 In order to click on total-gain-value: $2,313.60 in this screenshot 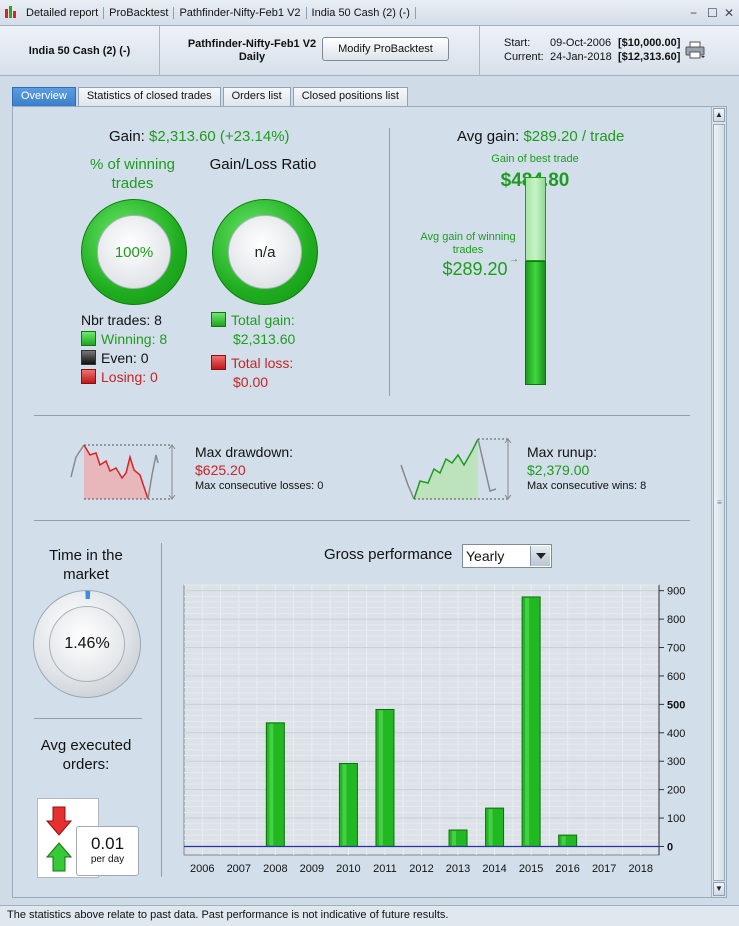, I will do `click(264, 339)`.